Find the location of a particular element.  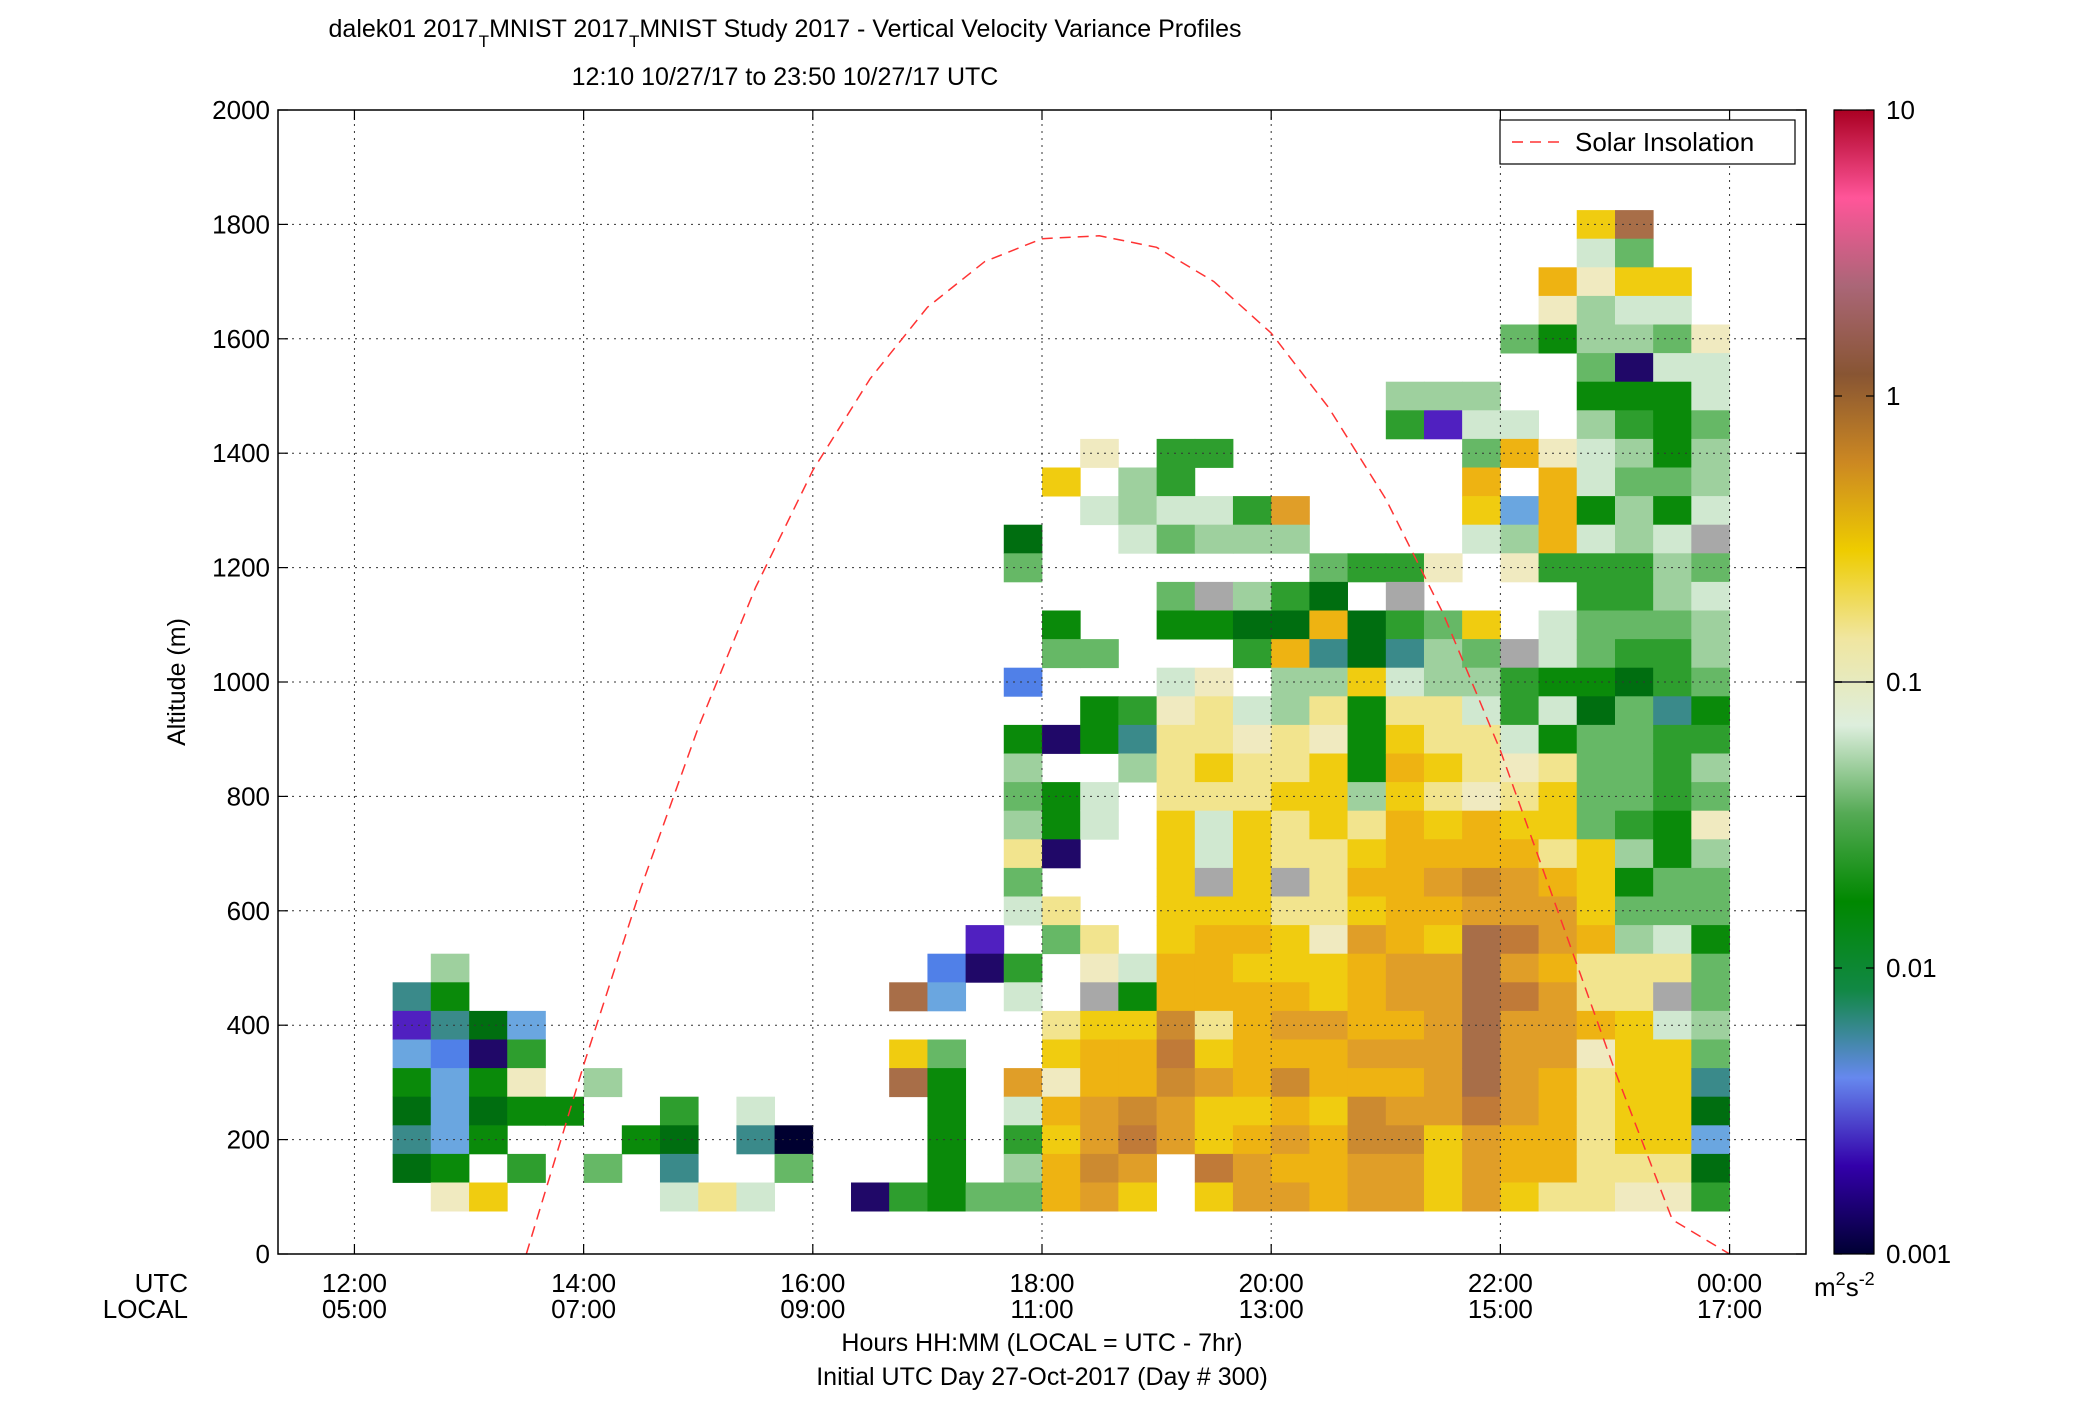

x-tick-label-utc: 18:00 is located at coordinates (1041, 1283).